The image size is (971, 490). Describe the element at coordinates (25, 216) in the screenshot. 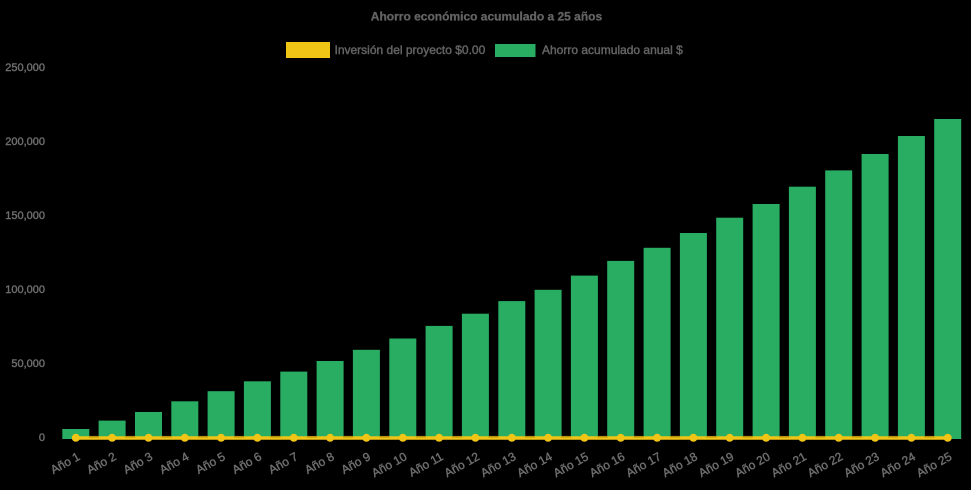

I see `svg-text: 150,000` at that location.